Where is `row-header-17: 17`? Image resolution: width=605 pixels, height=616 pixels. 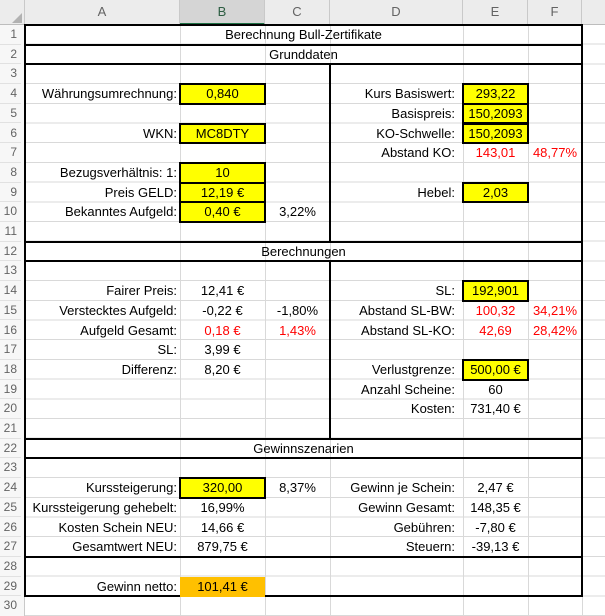 row-header-17: 17 is located at coordinates (10, 350).